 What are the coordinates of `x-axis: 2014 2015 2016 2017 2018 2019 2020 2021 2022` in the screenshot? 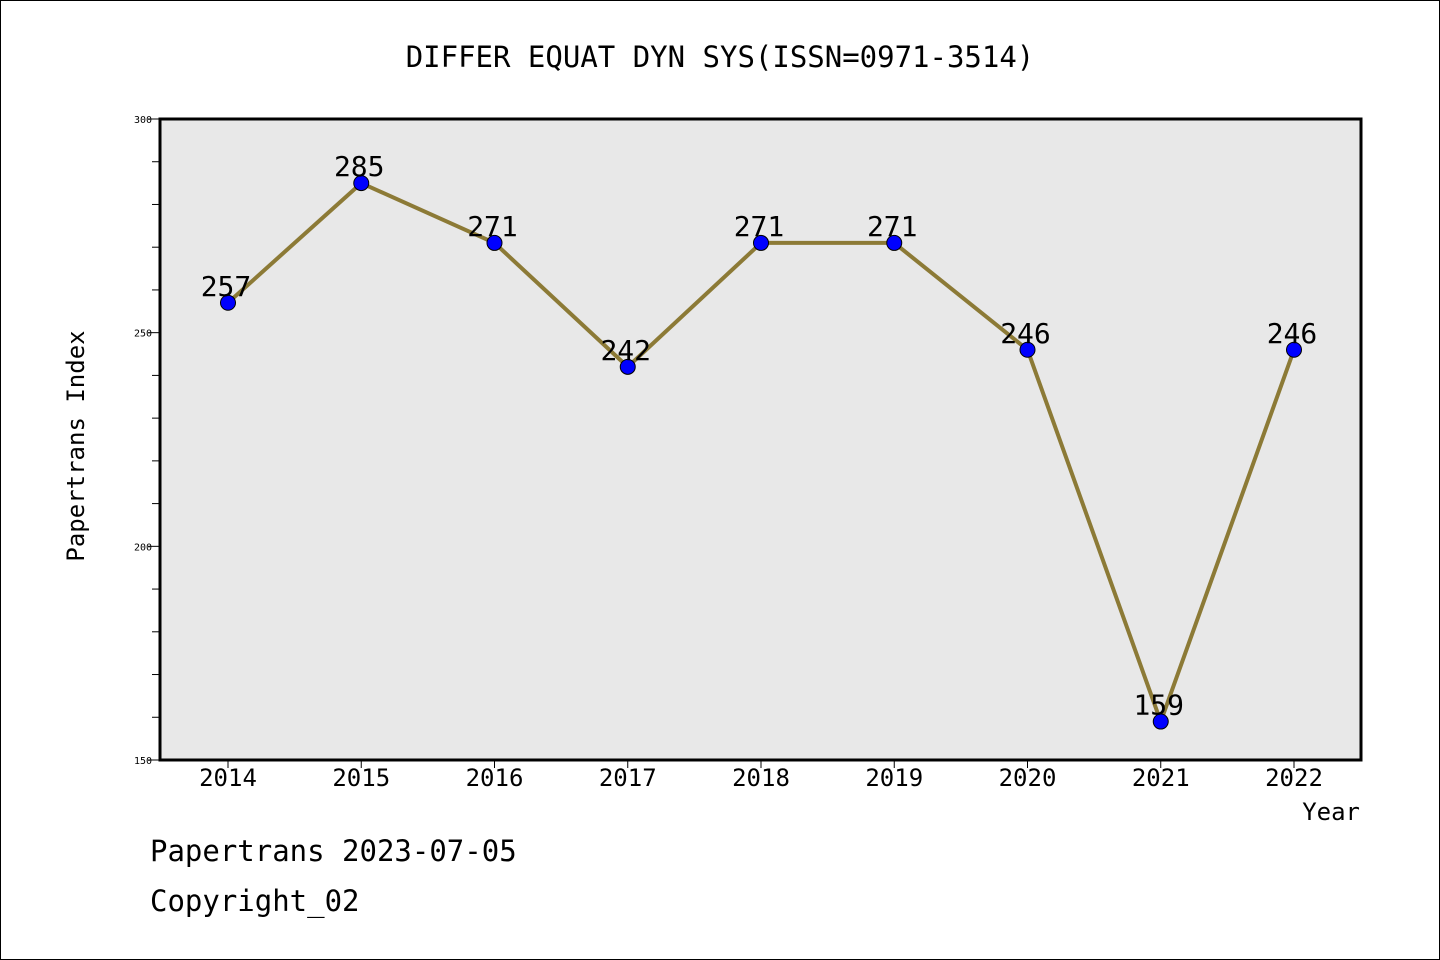 It's located at (761, 776).